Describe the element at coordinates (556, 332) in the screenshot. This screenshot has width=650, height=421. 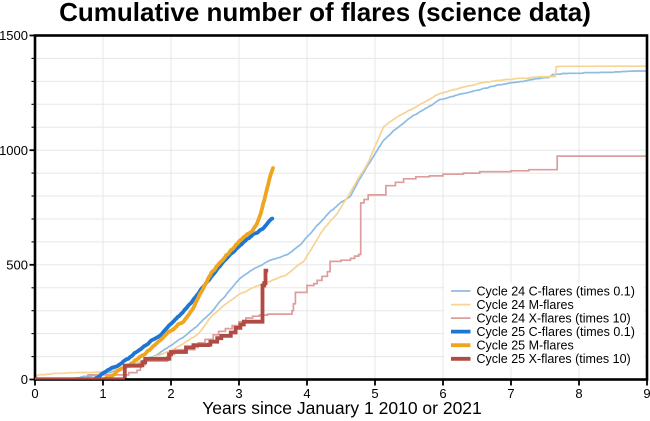
I see `svg-text: Cycle 25 C-flares (times 0.1)` at that location.